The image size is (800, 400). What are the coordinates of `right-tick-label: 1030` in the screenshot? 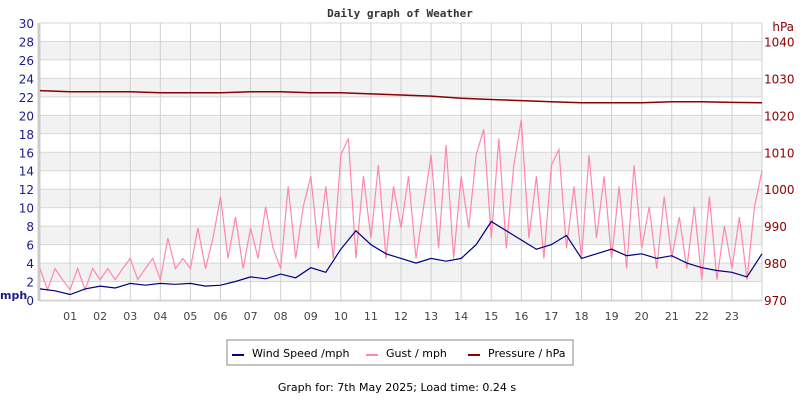 It's located at (779, 79).